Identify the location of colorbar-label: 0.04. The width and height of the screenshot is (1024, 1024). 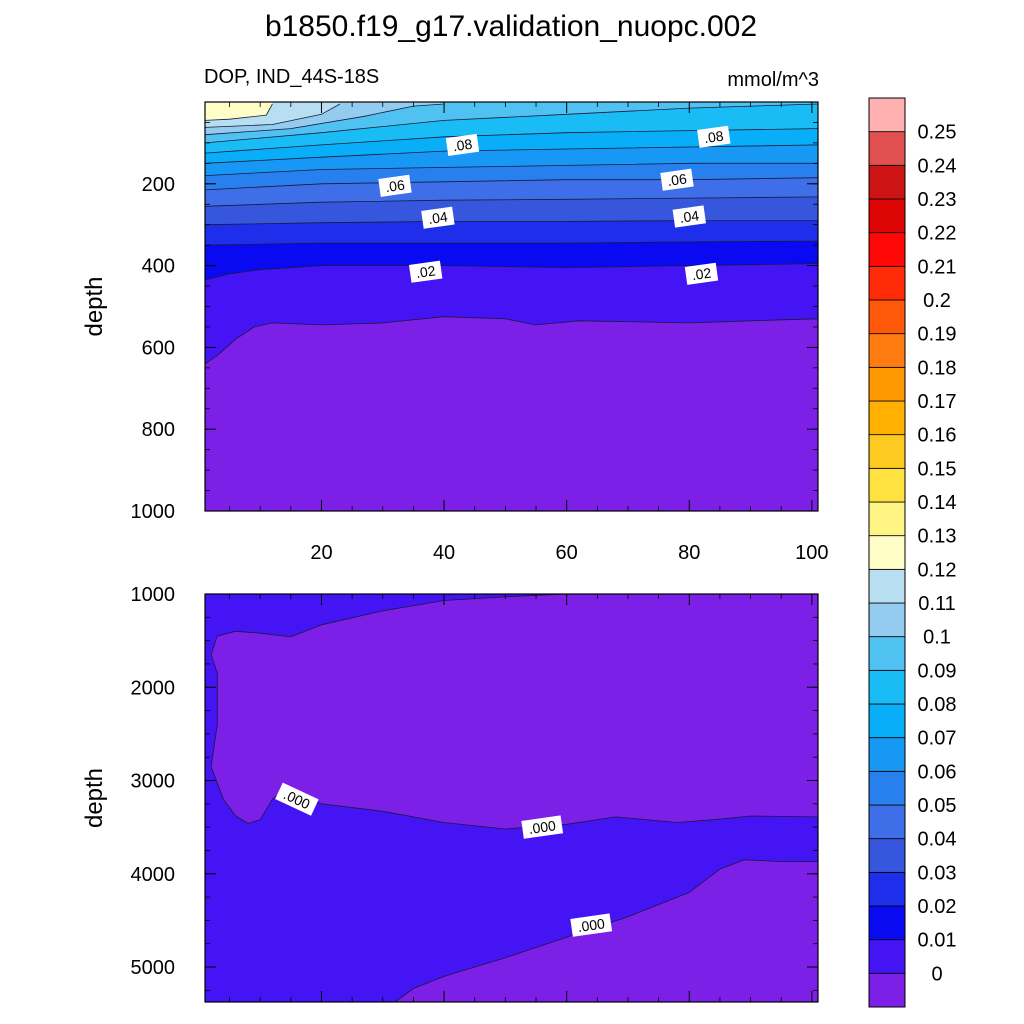
(937, 840).